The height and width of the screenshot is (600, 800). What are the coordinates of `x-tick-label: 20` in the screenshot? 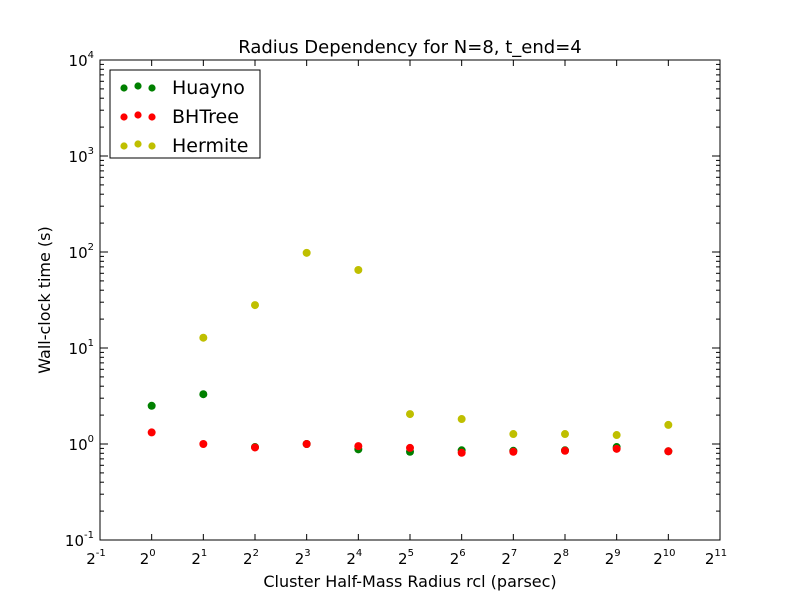 It's located at (148, 558).